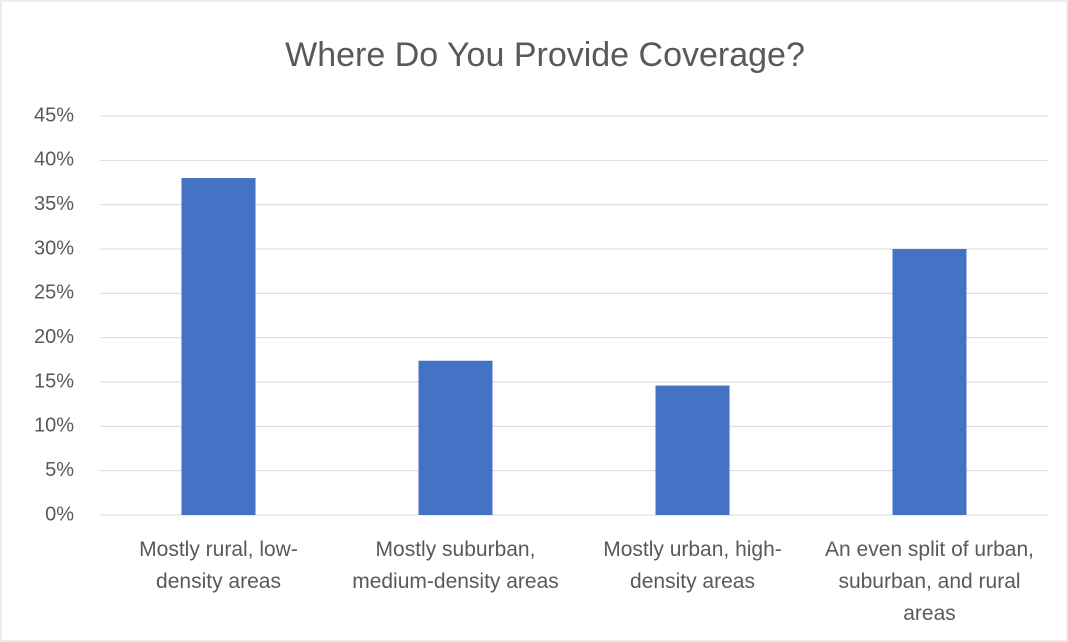 This screenshot has height=642, width=1068. What do you see at coordinates (54, 248) in the screenshot?
I see `y-tick-label: 30%` at bounding box center [54, 248].